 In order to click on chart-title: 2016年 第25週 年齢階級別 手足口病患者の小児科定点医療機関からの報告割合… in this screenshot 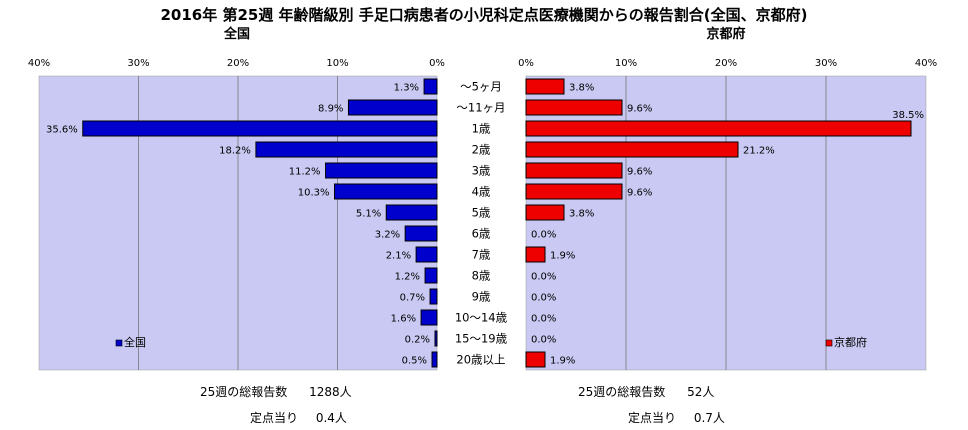, I will do `click(483, 15)`.